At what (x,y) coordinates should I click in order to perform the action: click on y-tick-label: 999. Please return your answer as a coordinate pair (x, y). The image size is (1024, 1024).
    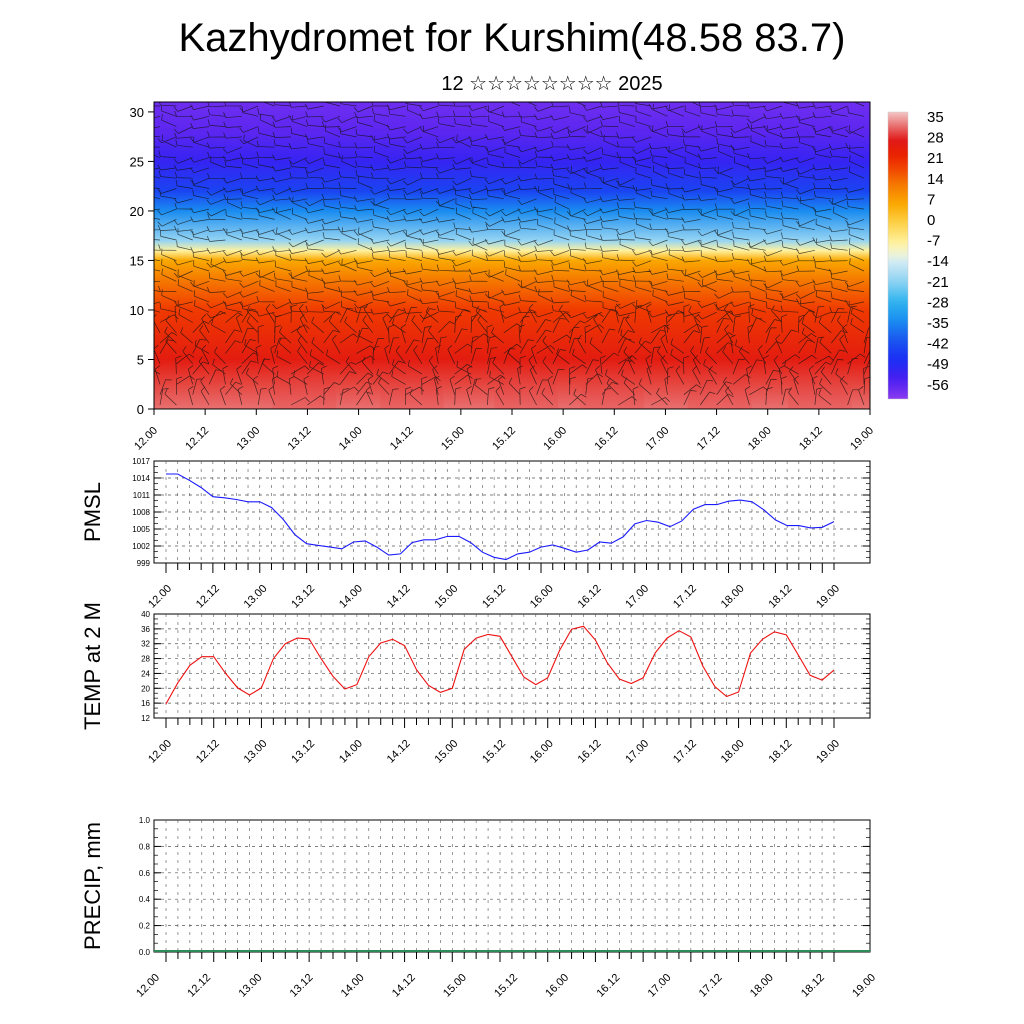
    Looking at the image, I should click on (144, 563).